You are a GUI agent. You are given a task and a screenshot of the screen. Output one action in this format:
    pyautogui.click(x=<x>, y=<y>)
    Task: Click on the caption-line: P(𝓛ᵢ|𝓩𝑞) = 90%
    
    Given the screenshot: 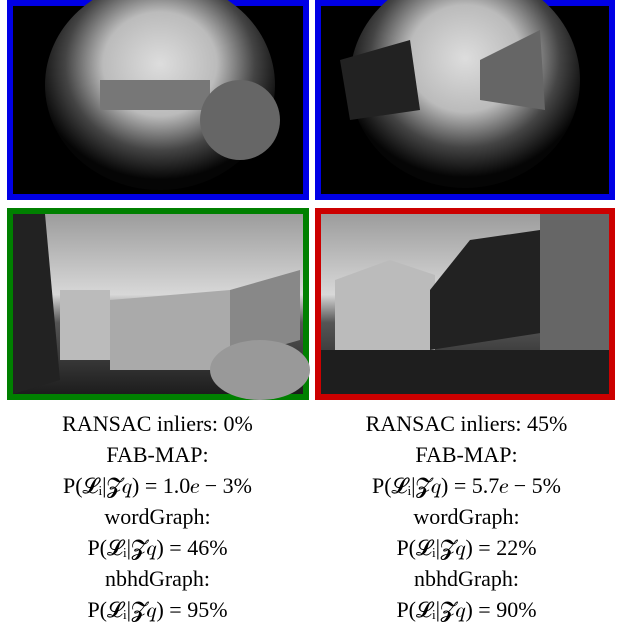 What is the action you would take?
    pyautogui.click(x=466, y=609)
    